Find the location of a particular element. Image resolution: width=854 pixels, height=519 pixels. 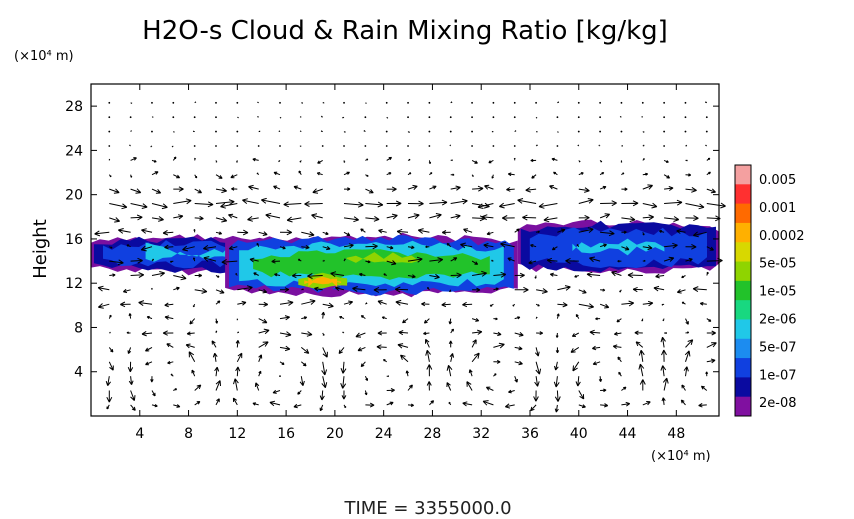

colorbar-label: 0.0002 is located at coordinates (782, 236).